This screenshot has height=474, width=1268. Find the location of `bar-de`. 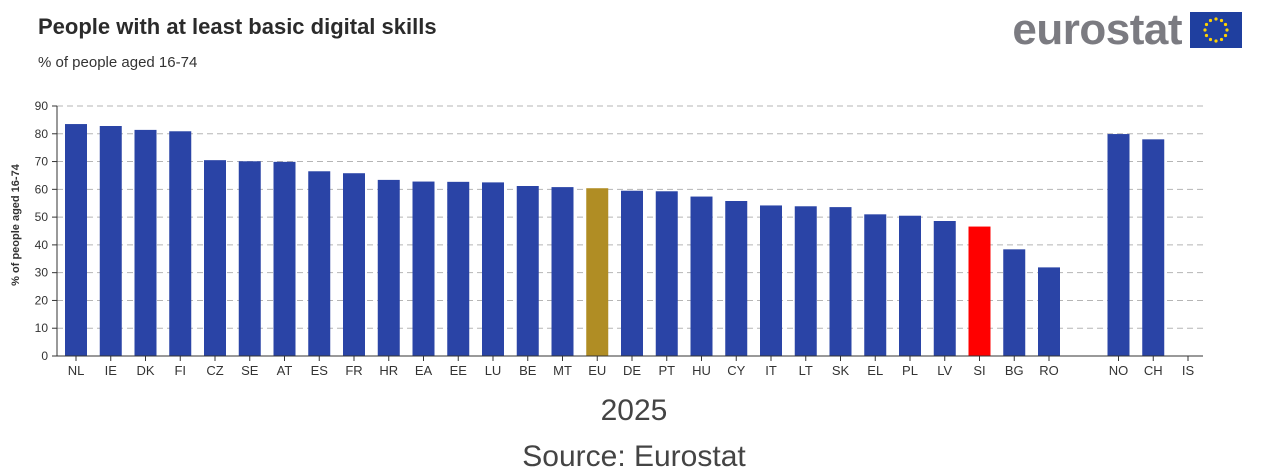

bar-de is located at coordinates (632, 273).